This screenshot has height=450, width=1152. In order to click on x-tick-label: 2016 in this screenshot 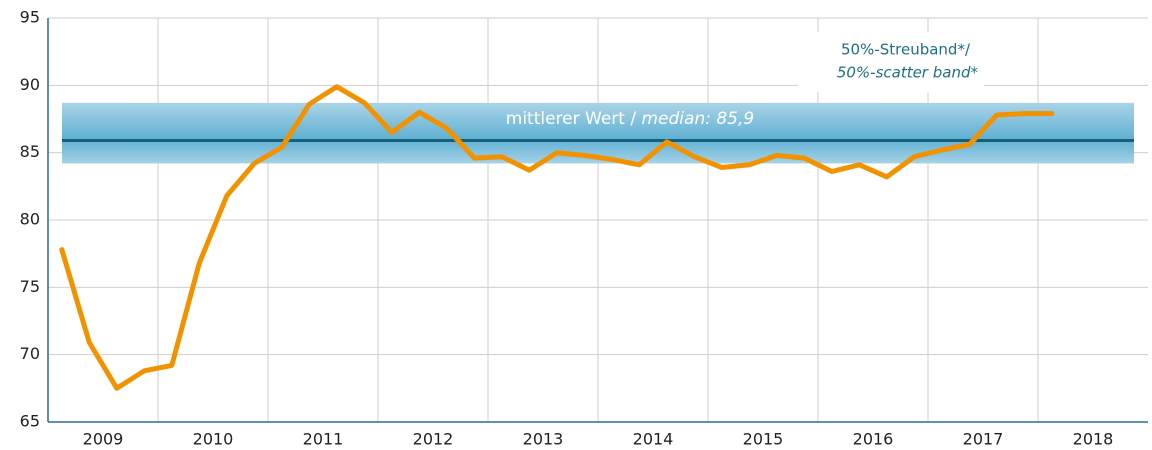, I will do `click(873, 439)`.